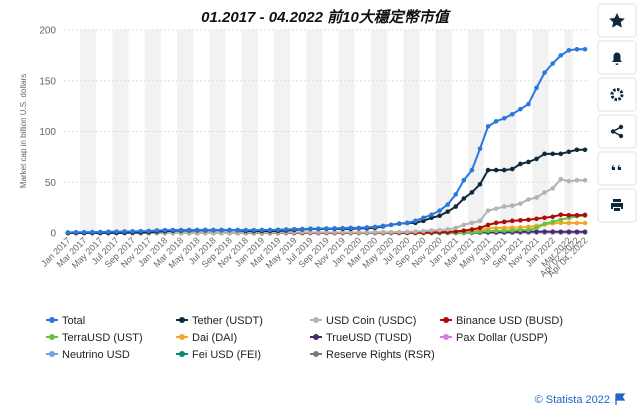 The image size is (640, 417). Describe the element at coordinates (53, 234) in the screenshot. I see `y-tick-label: 0` at that location.